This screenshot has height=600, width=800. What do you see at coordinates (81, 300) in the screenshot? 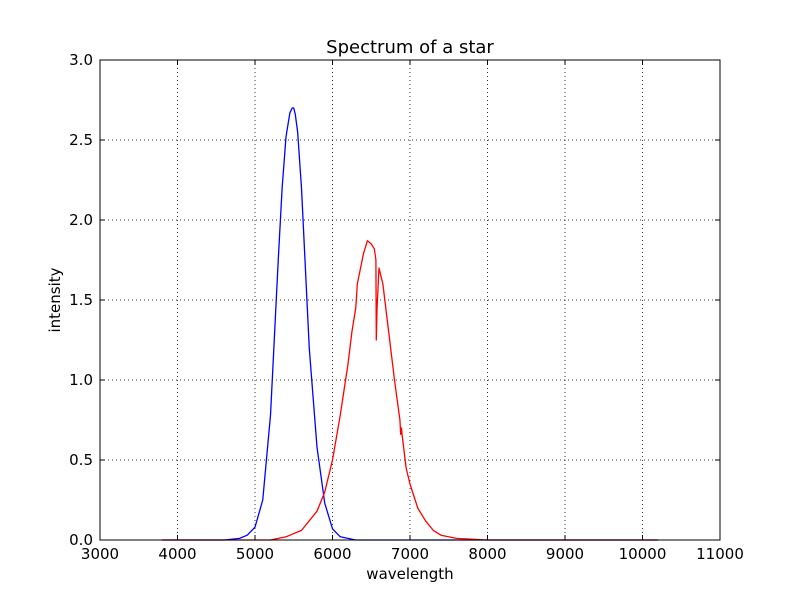
I see `y-tick-label: 1.5` at bounding box center [81, 300].